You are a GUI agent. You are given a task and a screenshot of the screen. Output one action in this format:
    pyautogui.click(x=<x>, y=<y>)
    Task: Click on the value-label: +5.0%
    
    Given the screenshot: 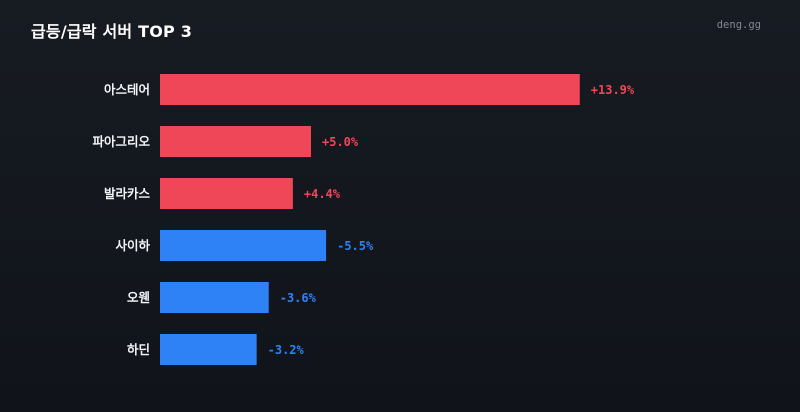 What is the action you would take?
    pyautogui.click(x=340, y=142)
    